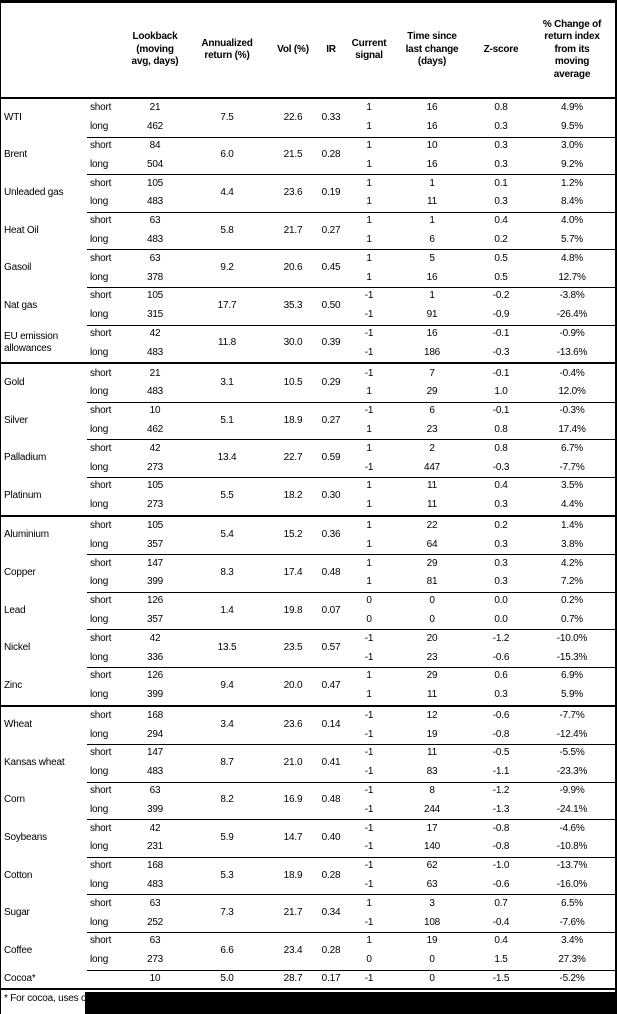 The height and width of the screenshot is (1014, 617). Describe the element at coordinates (44, 50) in the screenshot. I see `col-header-commodity-empty` at that location.